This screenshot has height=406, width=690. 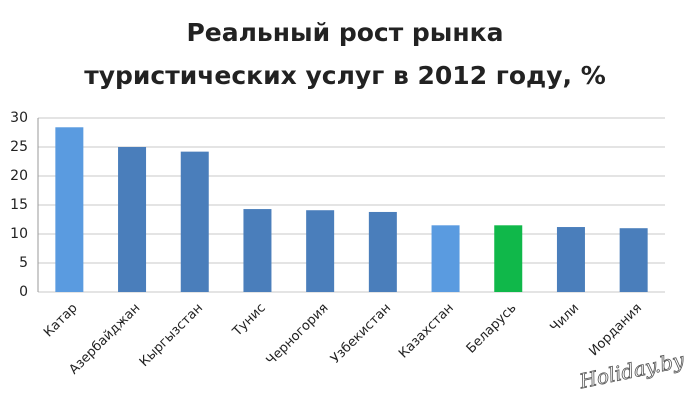 I want to click on x-tick-label: Тунис, so click(x=248, y=320).